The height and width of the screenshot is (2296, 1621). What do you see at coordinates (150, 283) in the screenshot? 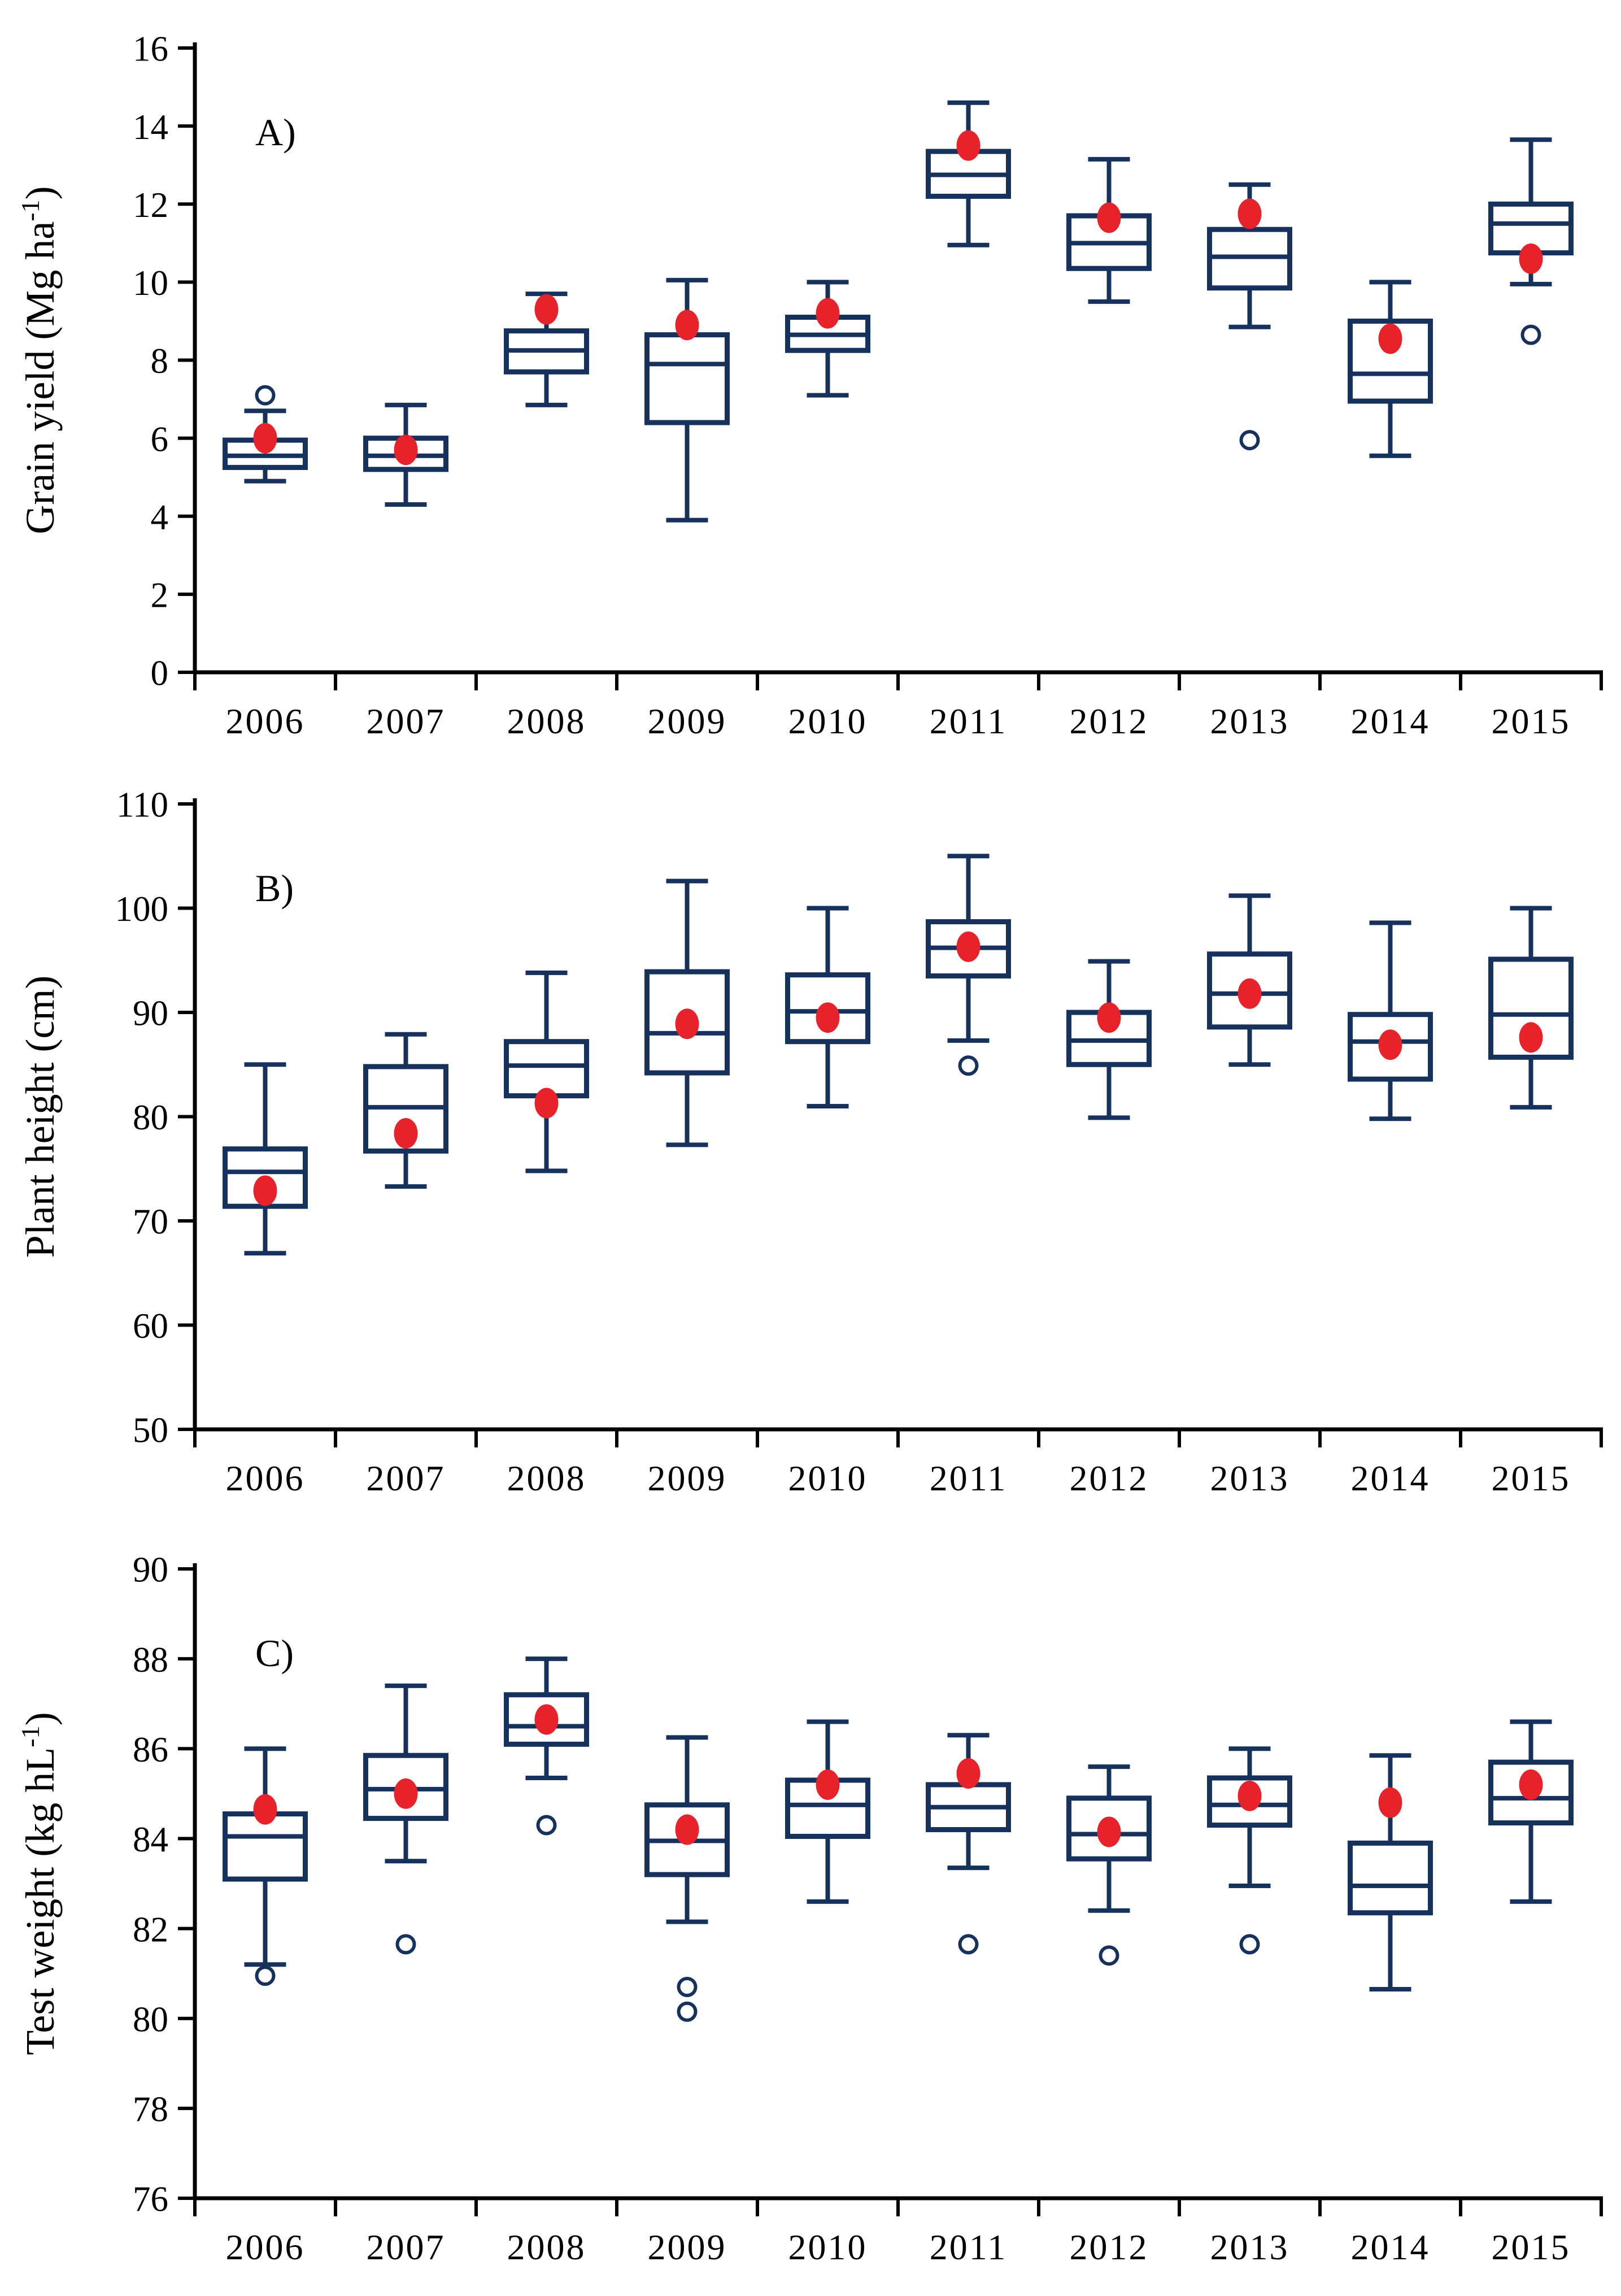
I see `y-tick-label: 10` at bounding box center [150, 283].